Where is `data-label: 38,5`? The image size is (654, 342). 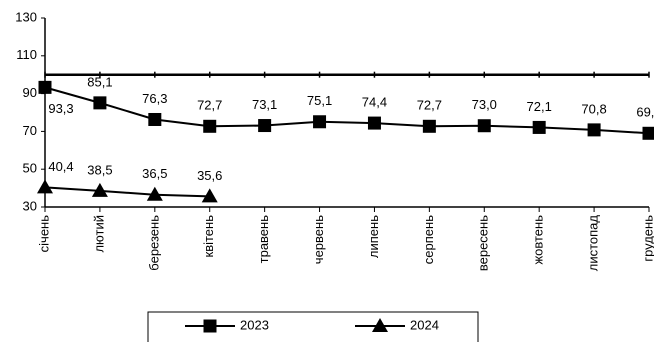 data-label: 38,5 is located at coordinates (99, 169).